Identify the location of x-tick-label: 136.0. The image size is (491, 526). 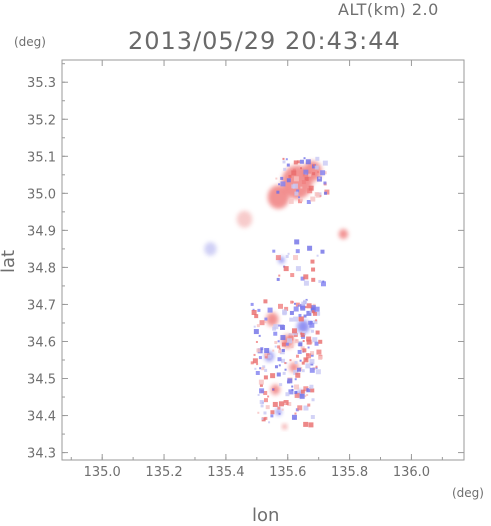
(411, 472).